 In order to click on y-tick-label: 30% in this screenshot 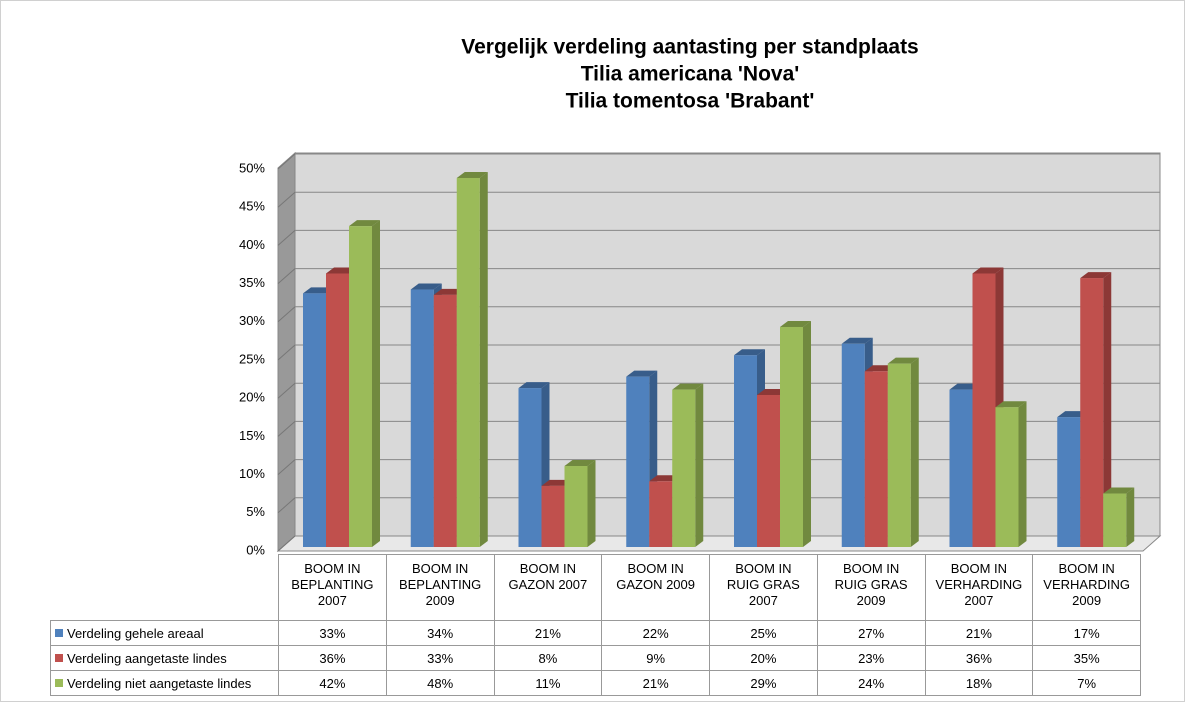, I will do `click(252, 320)`.